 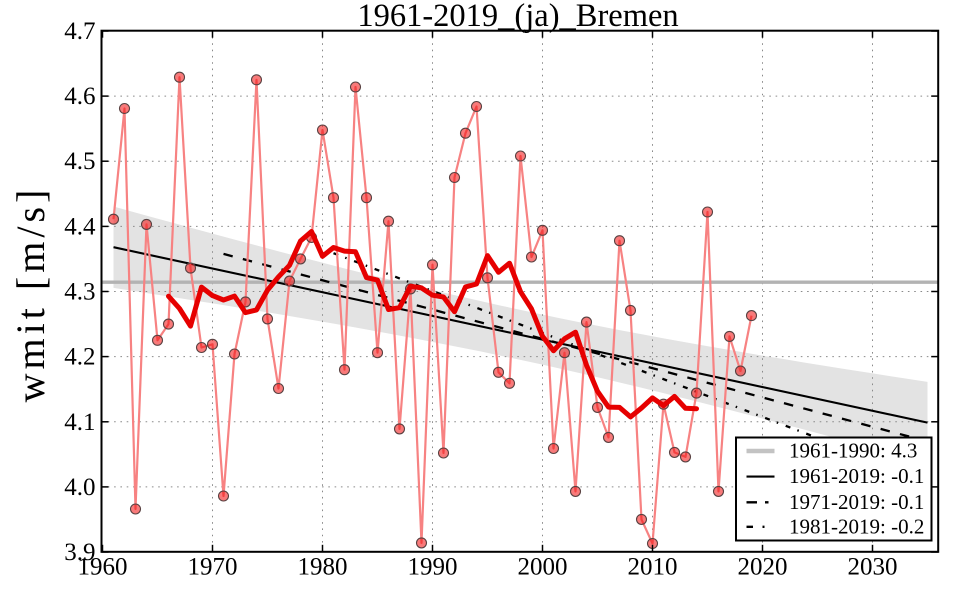 What do you see at coordinates (763, 567) in the screenshot?
I see `svg-text: 2020` at bounding box center [763, 567].